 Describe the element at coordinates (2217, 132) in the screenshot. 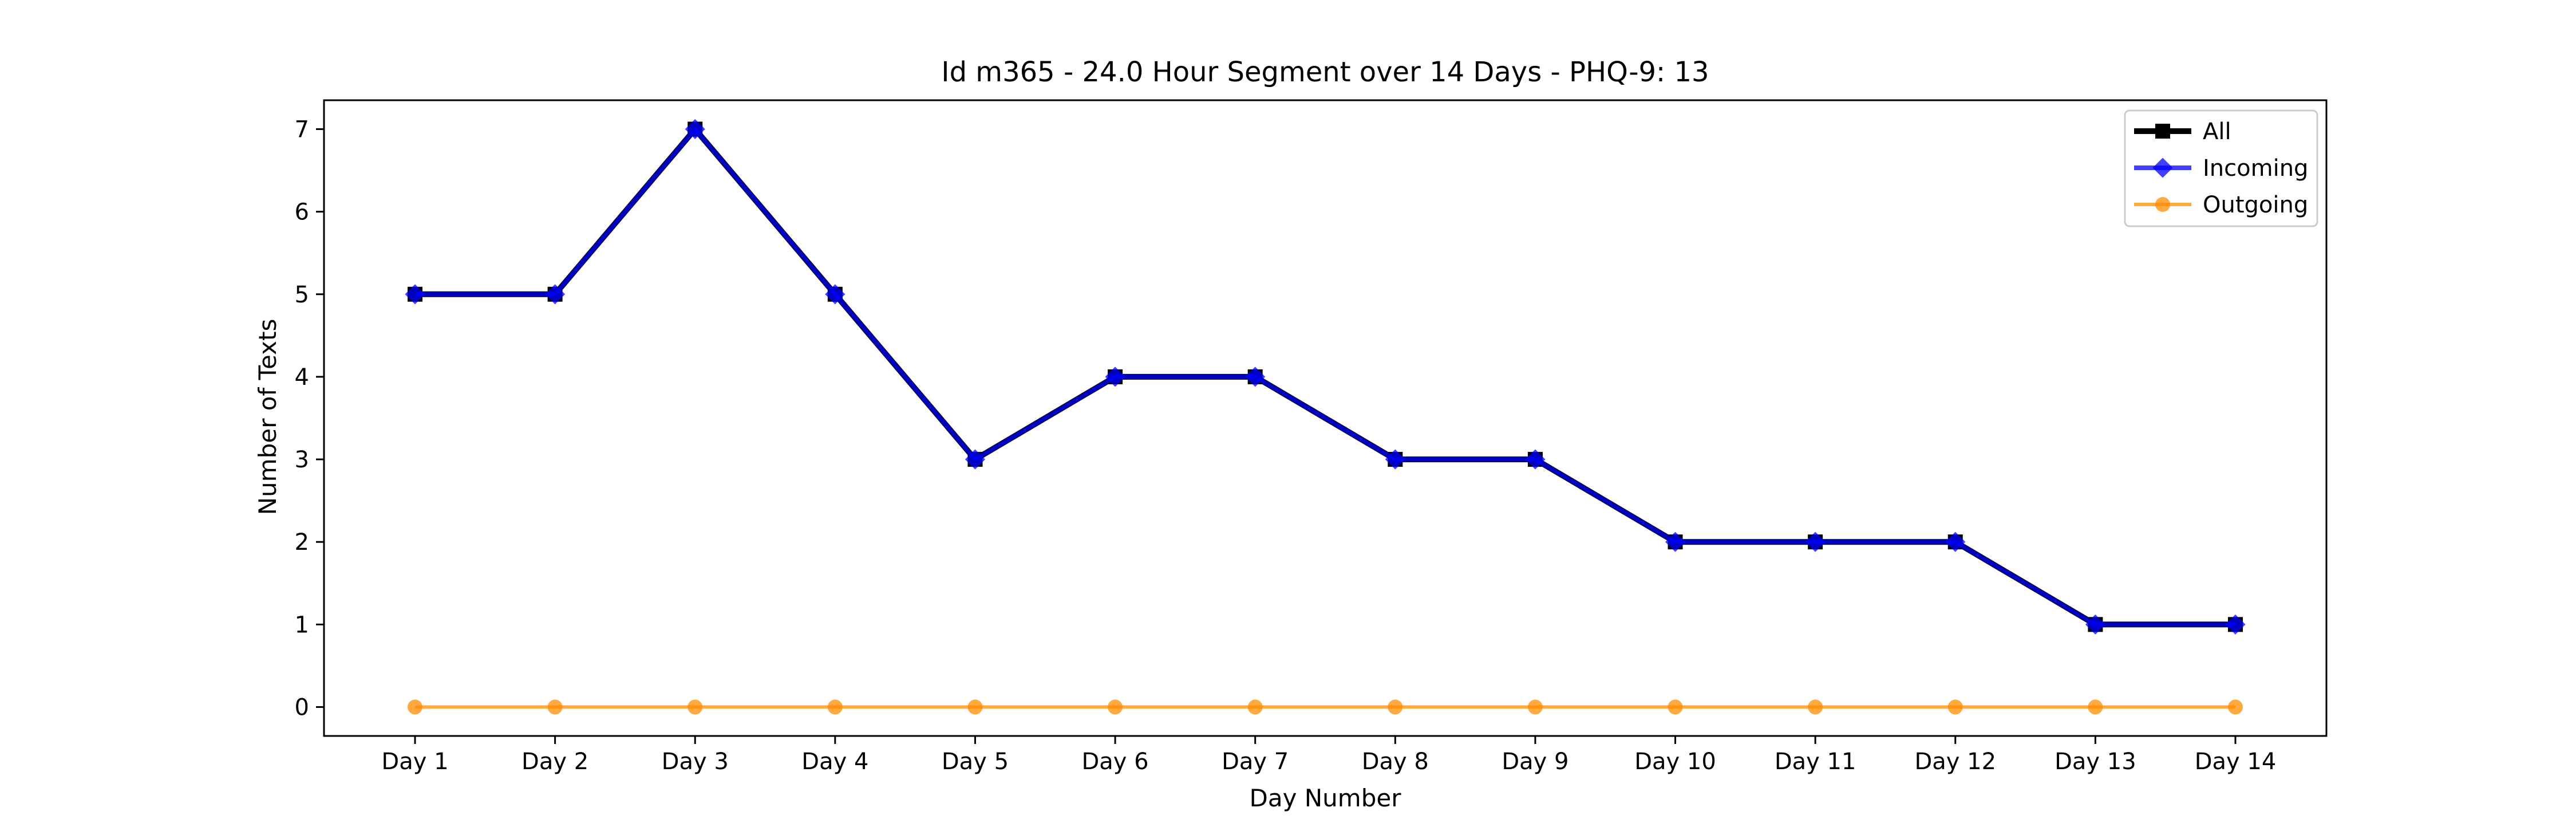

I see `legend-label: All` at that location.